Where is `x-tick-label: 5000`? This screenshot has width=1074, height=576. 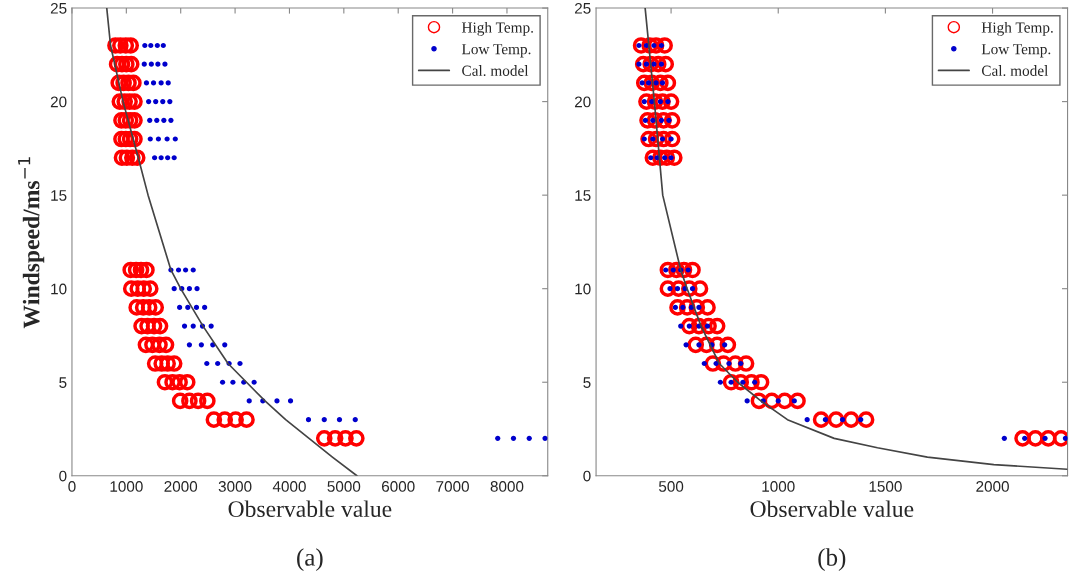 x-tick-label: 5000 is located at coordinates (344, 486).